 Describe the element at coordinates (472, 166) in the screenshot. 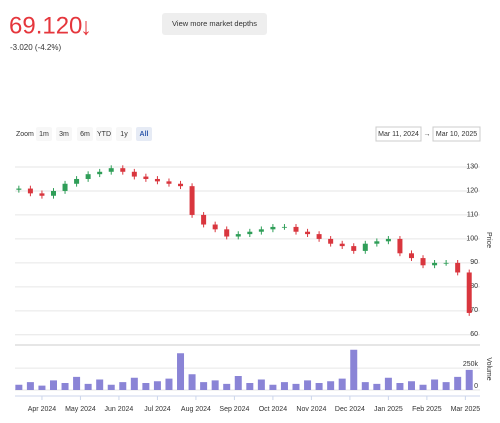

I see `y-tick-label: 130` at that location.